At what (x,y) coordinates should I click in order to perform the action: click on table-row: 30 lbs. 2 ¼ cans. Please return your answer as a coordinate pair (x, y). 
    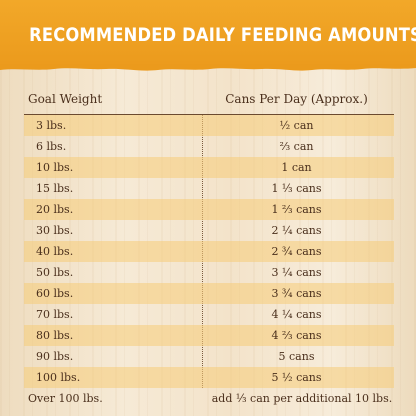
    Looking at the image, I should click on (209, 230).